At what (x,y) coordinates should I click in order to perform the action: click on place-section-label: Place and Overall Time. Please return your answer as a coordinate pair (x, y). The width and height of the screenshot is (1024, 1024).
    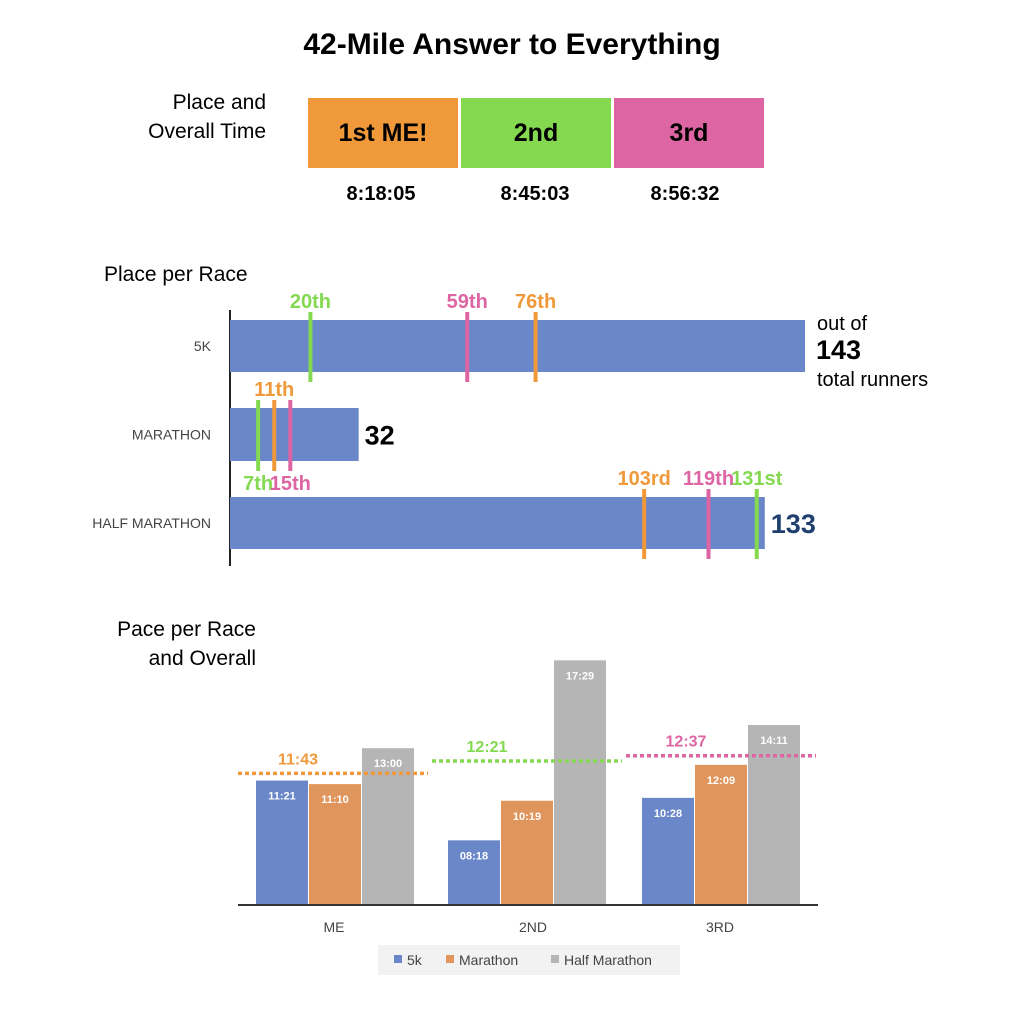
    Looking at the image, I should click on (183, 117).